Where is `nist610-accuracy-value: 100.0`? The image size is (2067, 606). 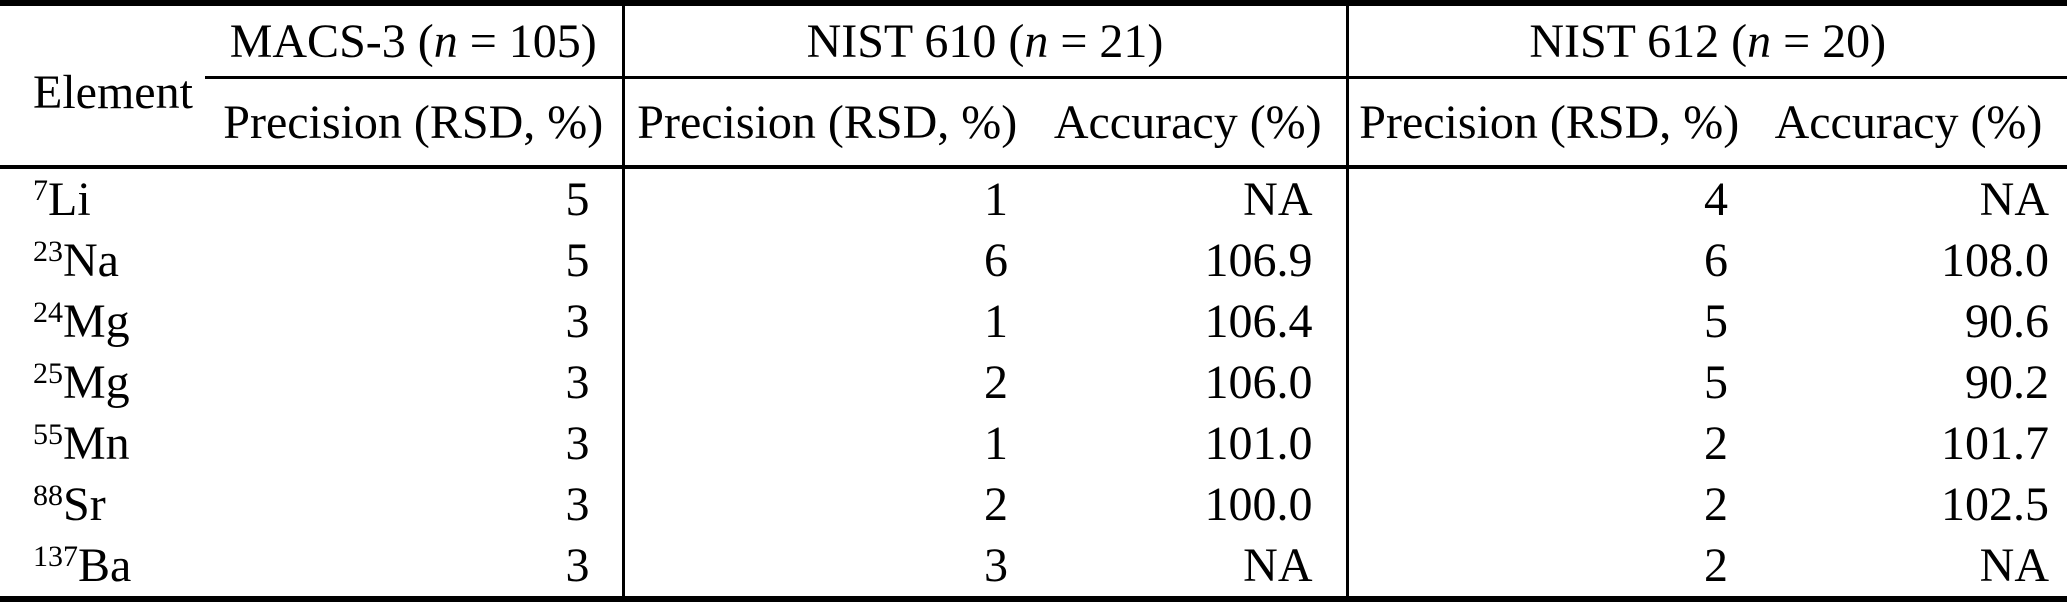 nist610-accuracy-value: 100.0 is located at coordinates (1189, 504).